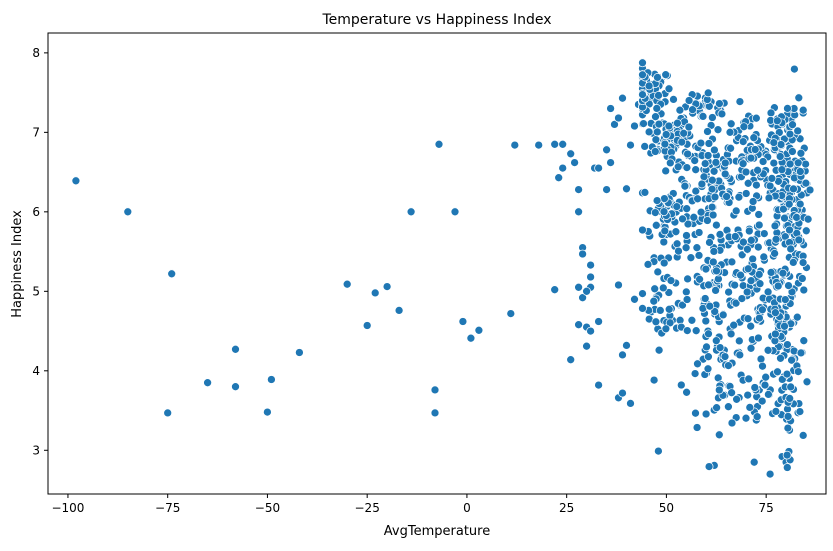  I want to click on x-tick-label: 25, so click(566, 508).